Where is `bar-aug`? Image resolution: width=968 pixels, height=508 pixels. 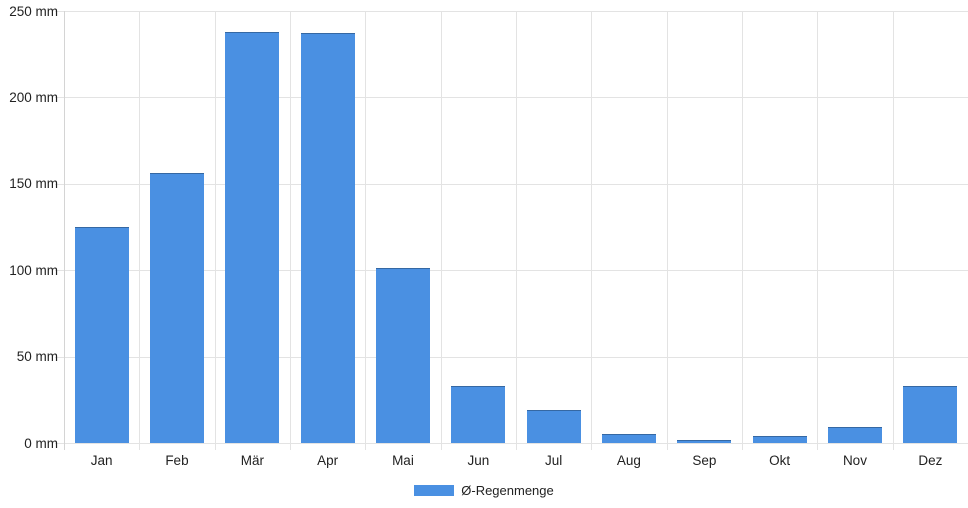 bar-aug is located at coordinates (629, 438).